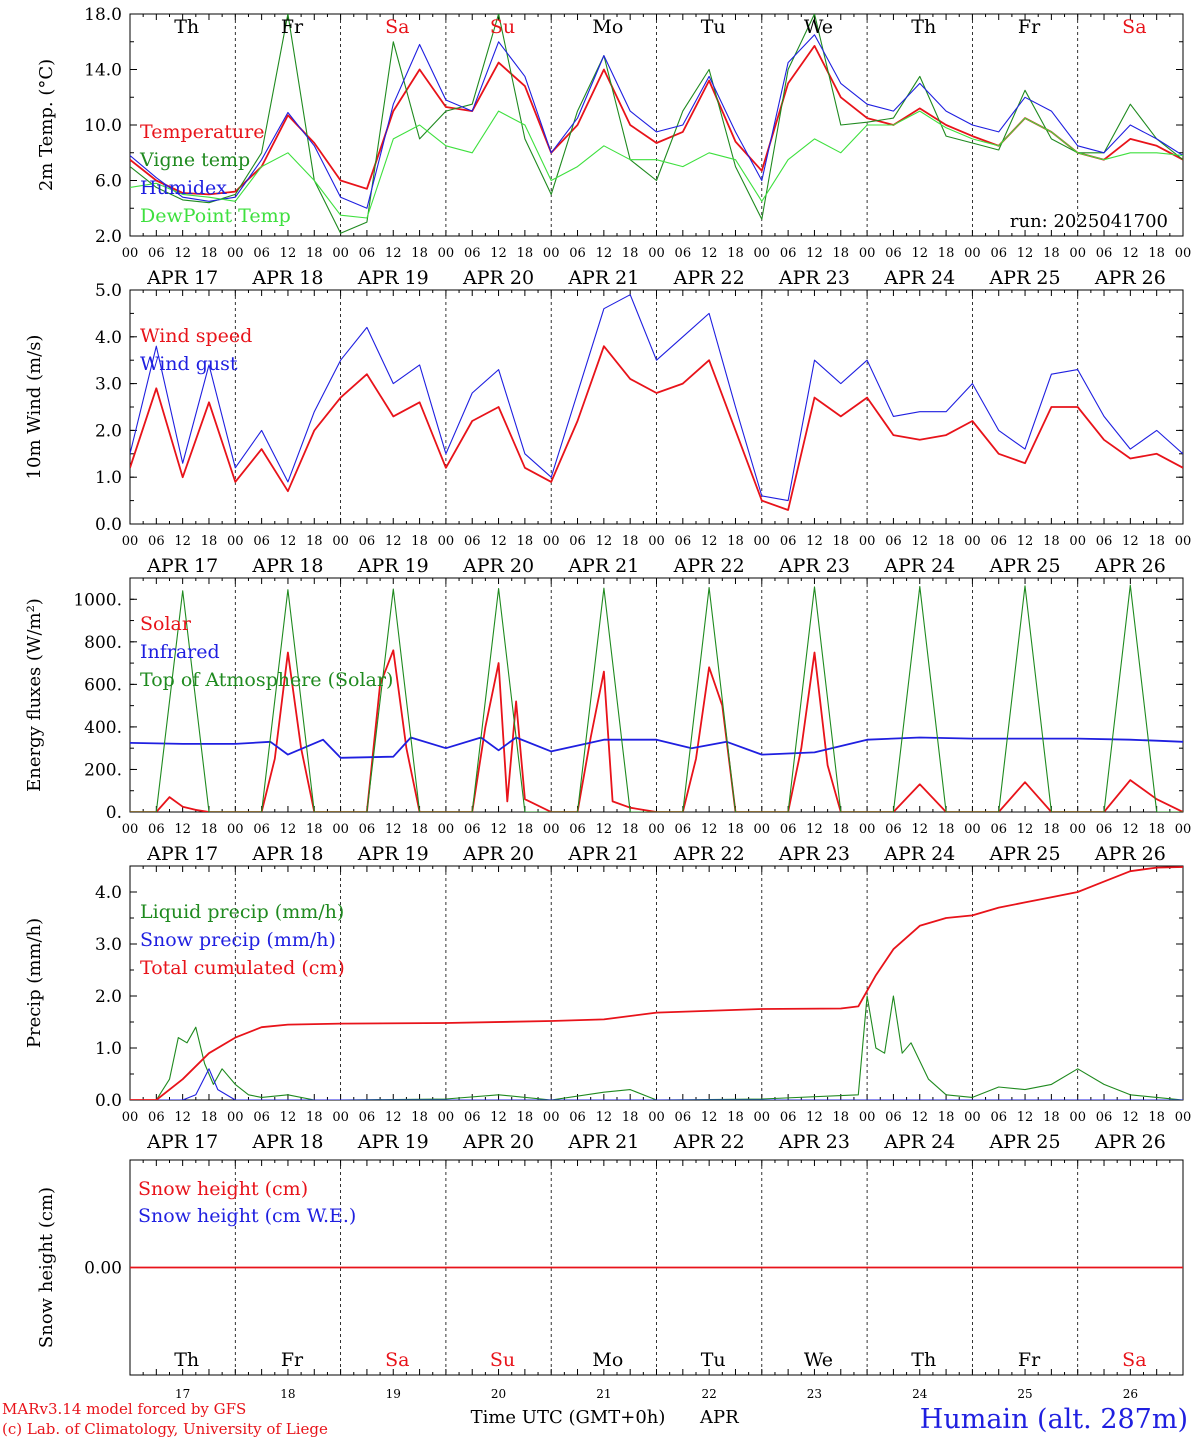 This screenshot has height=1440, width=1194. What do you see at coordinates (103, 685) in the screenshot?
I see `y-tick-label: 600.` at bounding box center [103, 685].